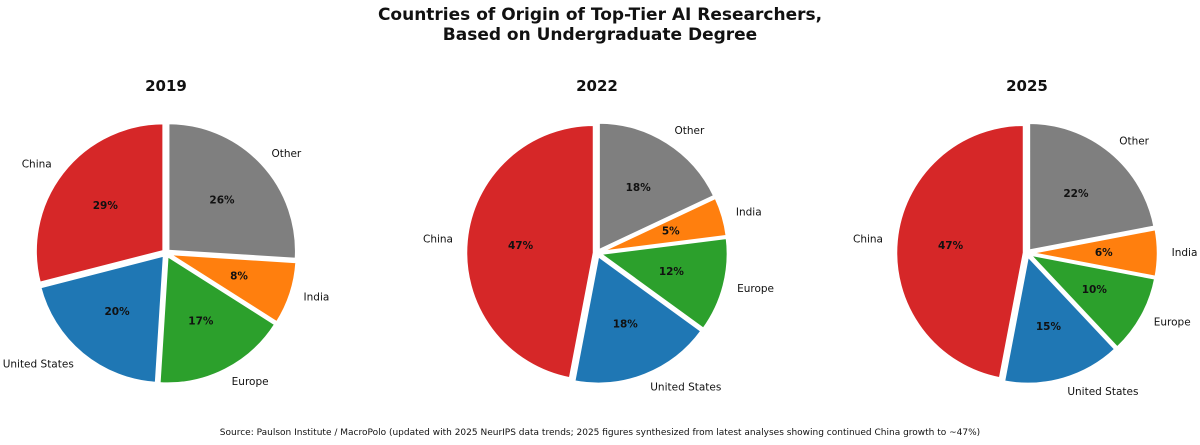  I want to click on pct-label-china-2019: 29%, so click(106, 206).